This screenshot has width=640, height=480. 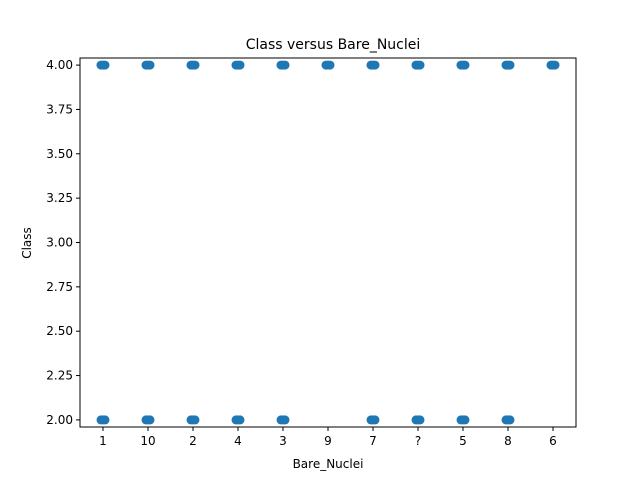 What do you see at coordinates (238, 441) in the screenshot?
I see `x-tick-label: 4` at bounding box center [238, 441].